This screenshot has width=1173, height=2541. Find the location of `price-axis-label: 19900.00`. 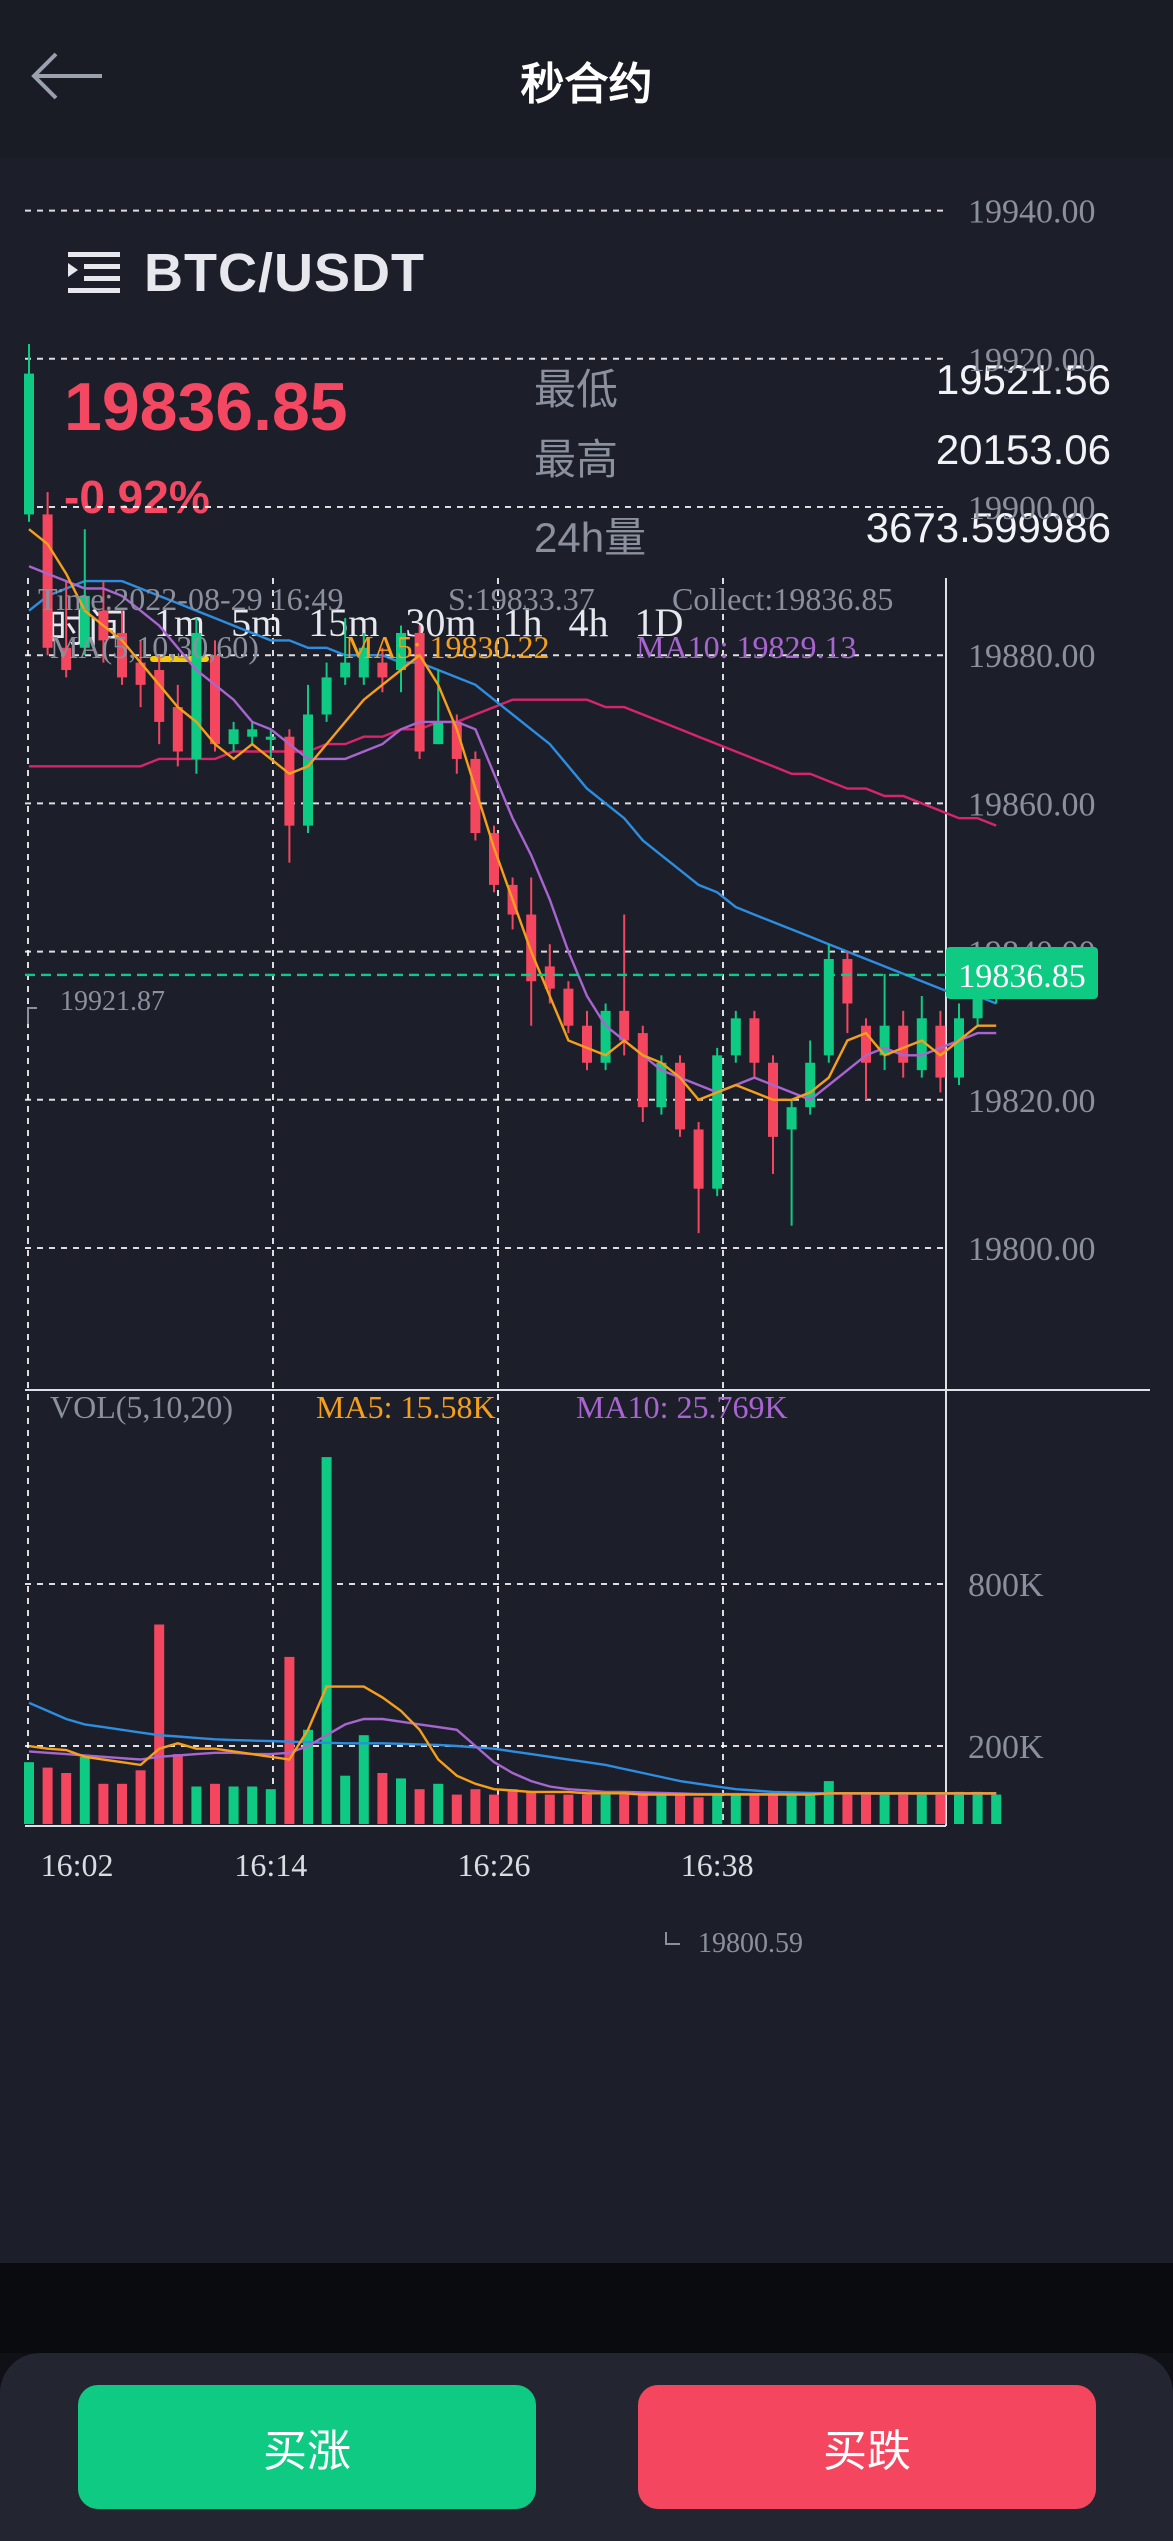

price-axis-label: 19900.00 is located at coordinates (1032, 508).